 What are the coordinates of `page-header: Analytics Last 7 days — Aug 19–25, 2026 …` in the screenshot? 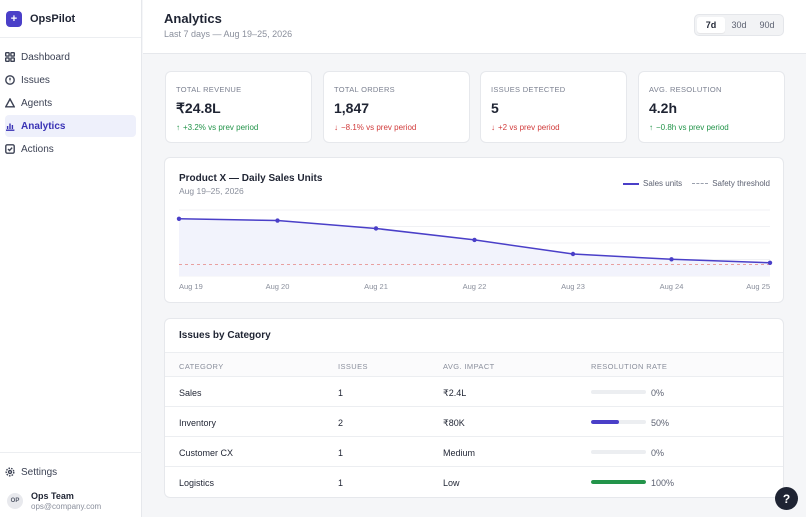 It's located at (474, 27).